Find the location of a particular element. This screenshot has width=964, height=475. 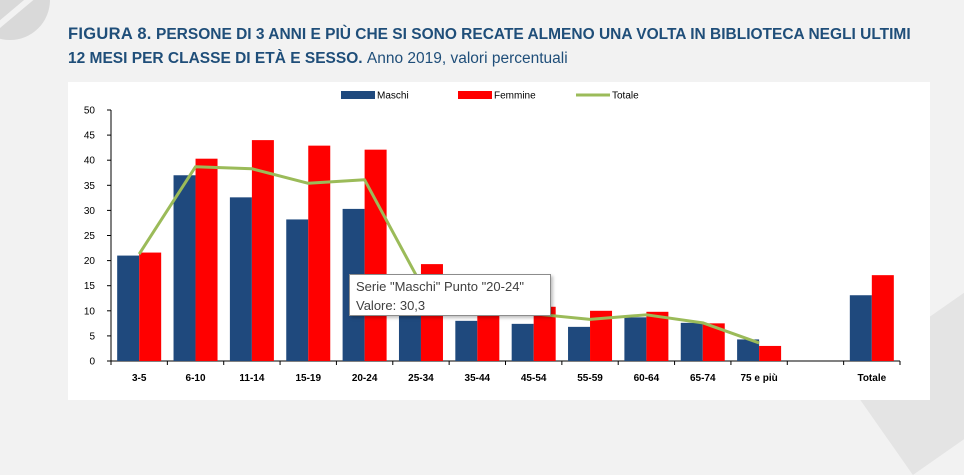

x-tick-label: 60-64 is located at coordinates (647, 378).